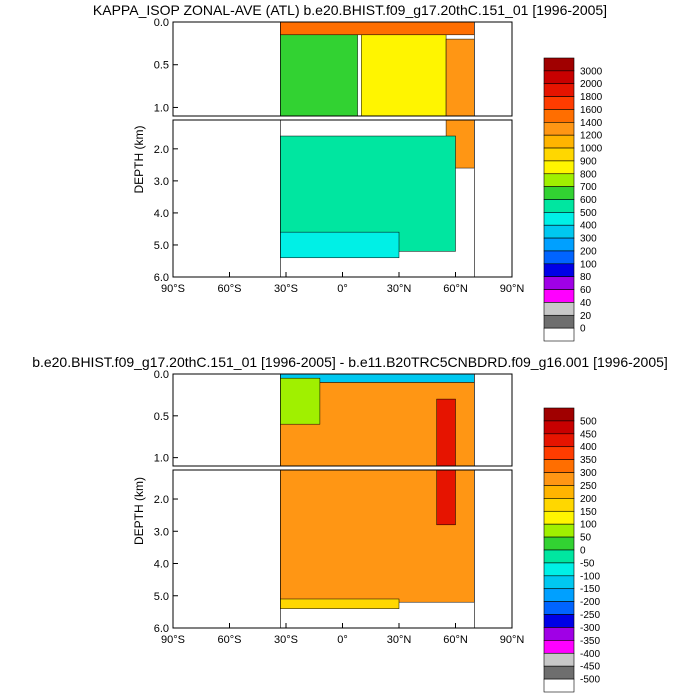 Image resolution: width=700 pixels, height=700 pixels. Describe the element at coordinates (590, 602) in the screenshot. I see `colorbar-label: -200` at that location.